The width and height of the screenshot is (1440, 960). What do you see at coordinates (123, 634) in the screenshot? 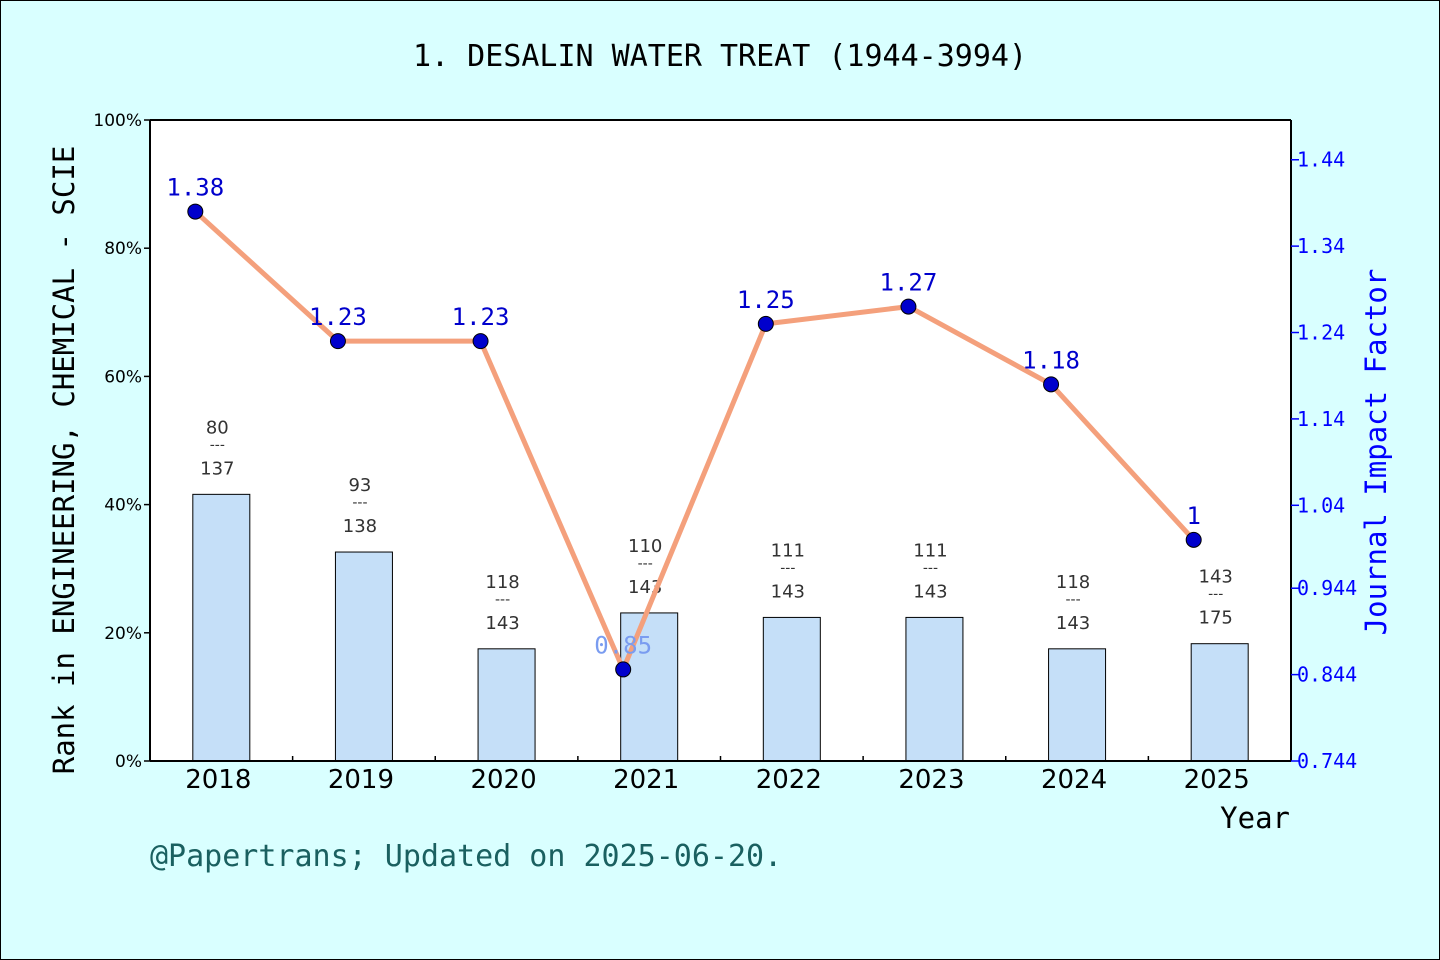
I see `left-tick-label: 20%` at bounding box center [123, 634].